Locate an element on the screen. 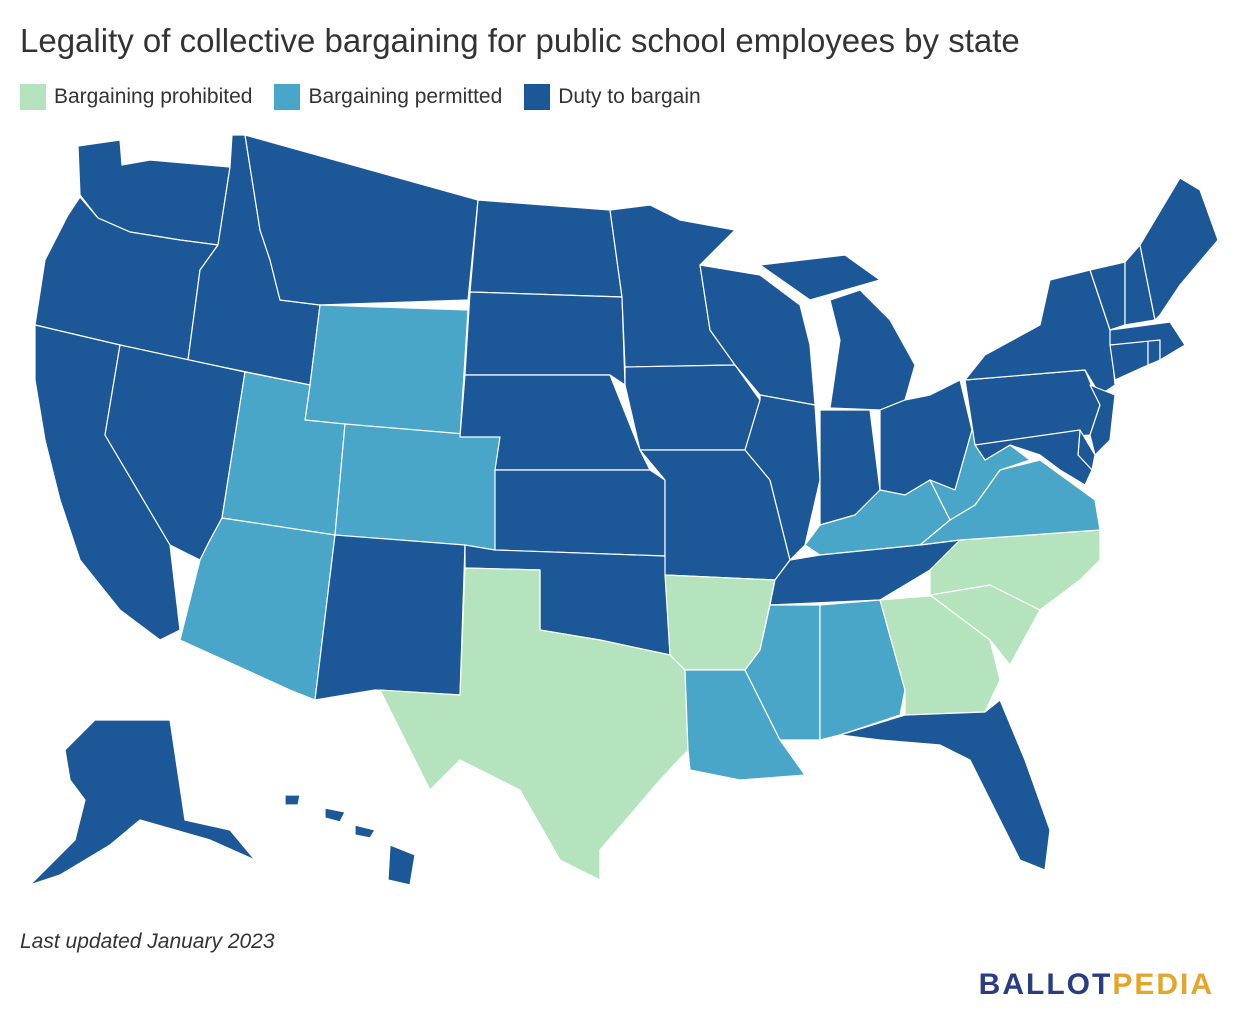  state-ri is located at coordinates (1154, 352).